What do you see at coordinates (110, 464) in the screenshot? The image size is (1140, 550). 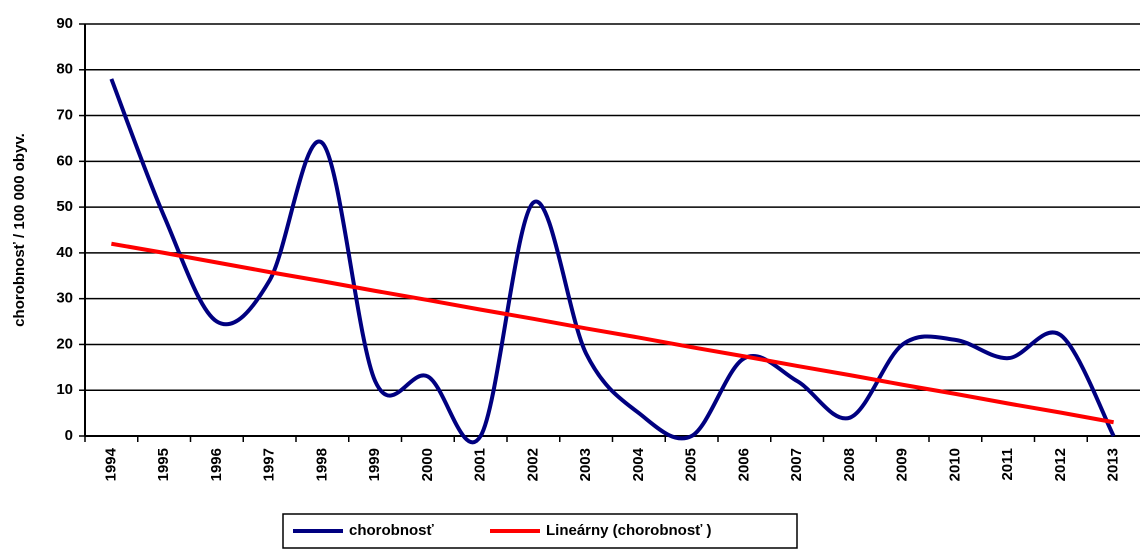 I see `x-tick-label: 1994` at bounding box center [110, 464].